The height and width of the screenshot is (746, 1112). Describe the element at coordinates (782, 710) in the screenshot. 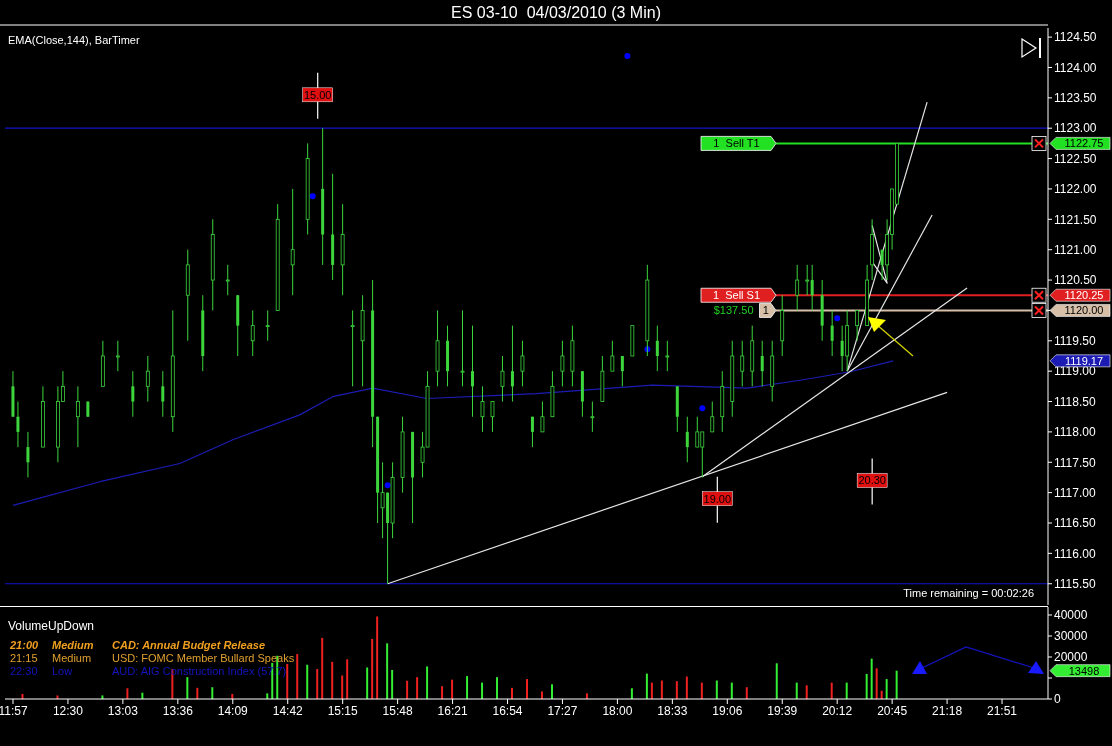

I see `x-tick-label: 19:39` at that location.